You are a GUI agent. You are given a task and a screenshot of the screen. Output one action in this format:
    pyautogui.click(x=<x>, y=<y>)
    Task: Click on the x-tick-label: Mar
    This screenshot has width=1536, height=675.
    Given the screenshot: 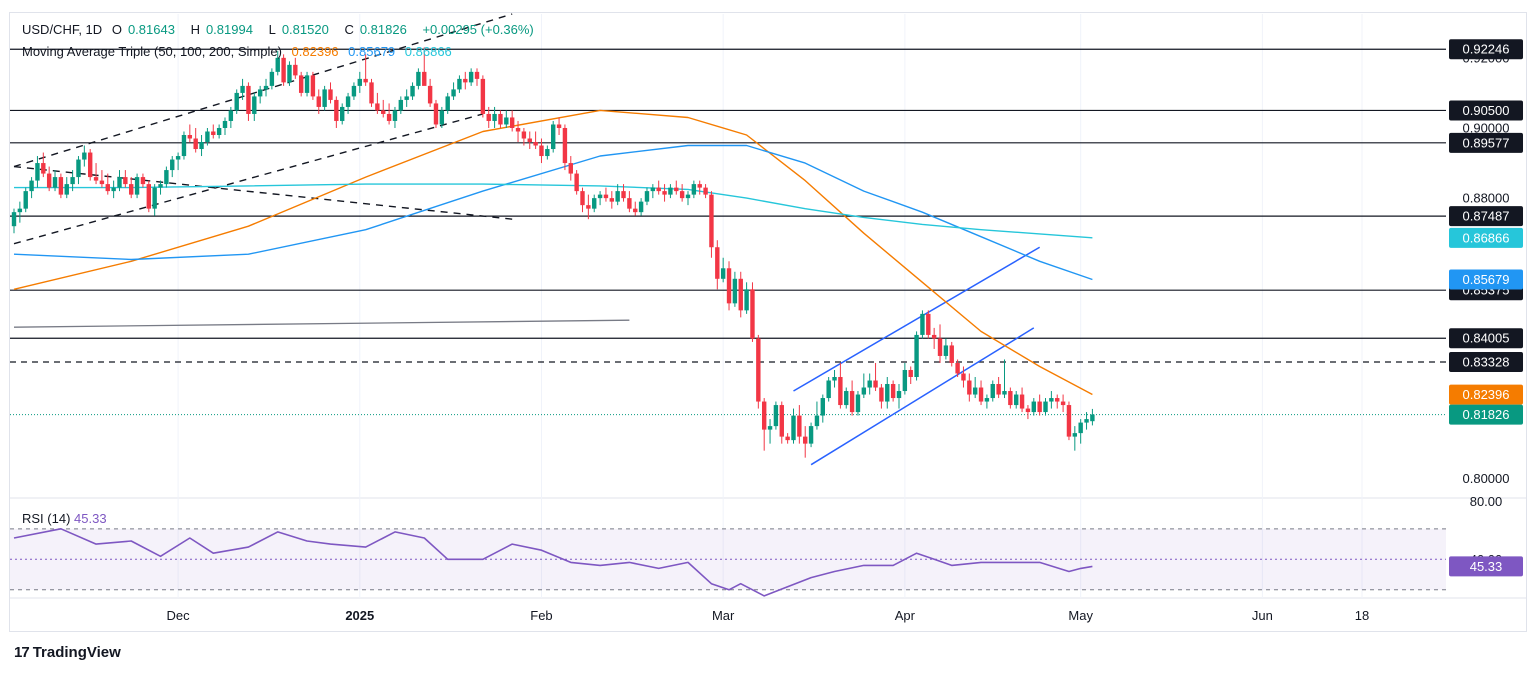 What is the action you would take?
    pyautogui.click(x=723, y=615)
    